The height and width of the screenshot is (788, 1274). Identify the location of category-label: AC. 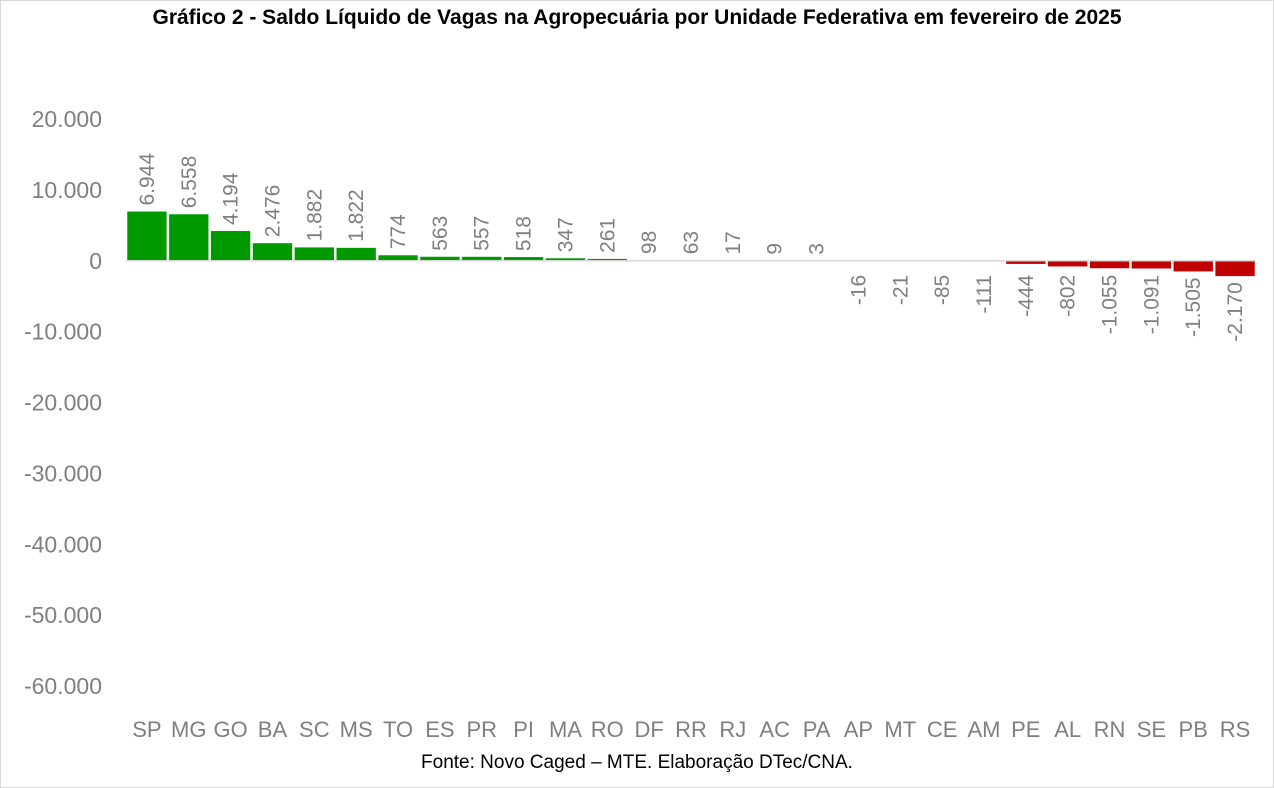
(774, 729).